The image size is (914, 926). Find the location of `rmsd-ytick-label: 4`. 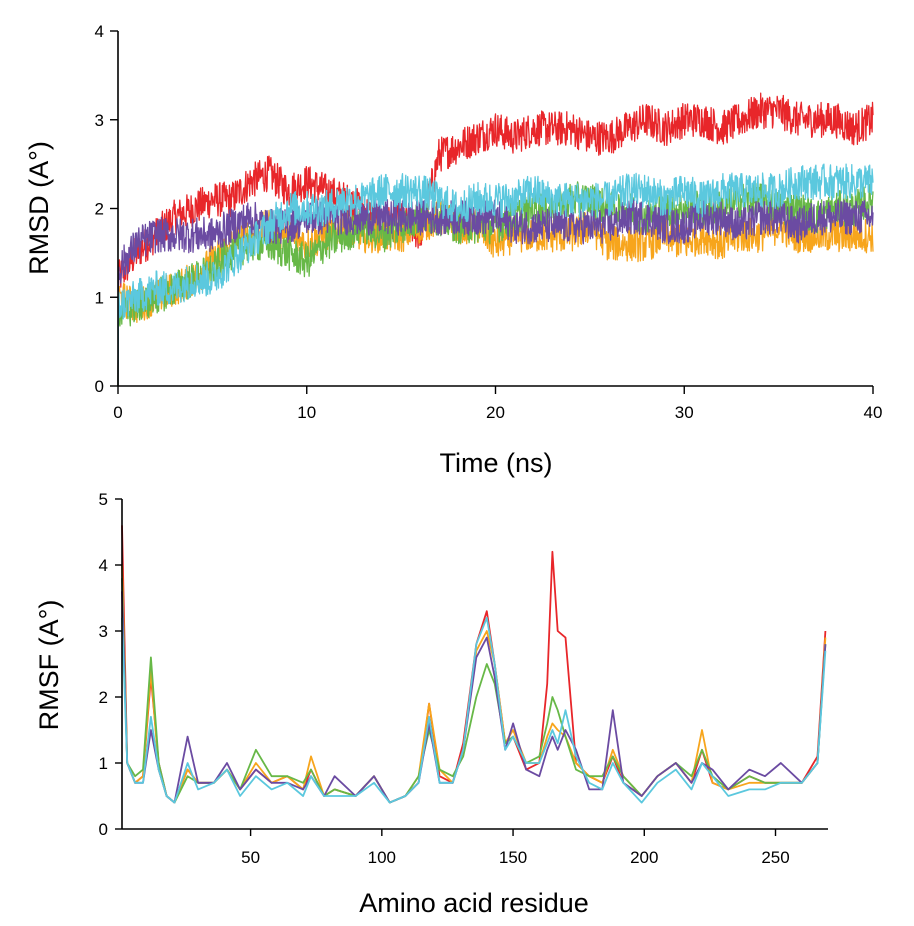

rmsd-ytick-label: 4 is located at coordinates (99, 31).